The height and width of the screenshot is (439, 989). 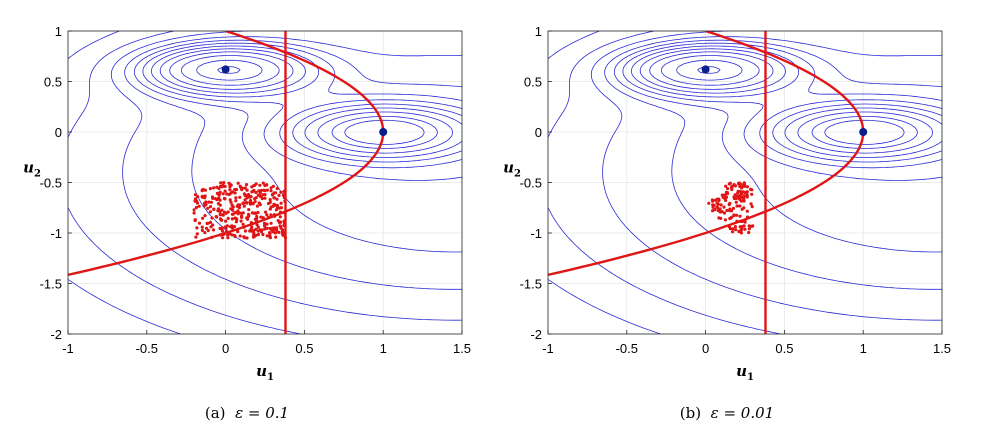 I want to click on x-tick-label: -0.5, so click(x=627, y=348).